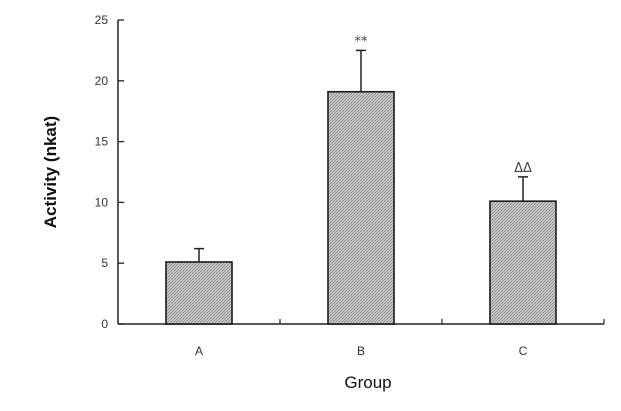  I want to click on x-tick-label-B: B, so click(361, 351).